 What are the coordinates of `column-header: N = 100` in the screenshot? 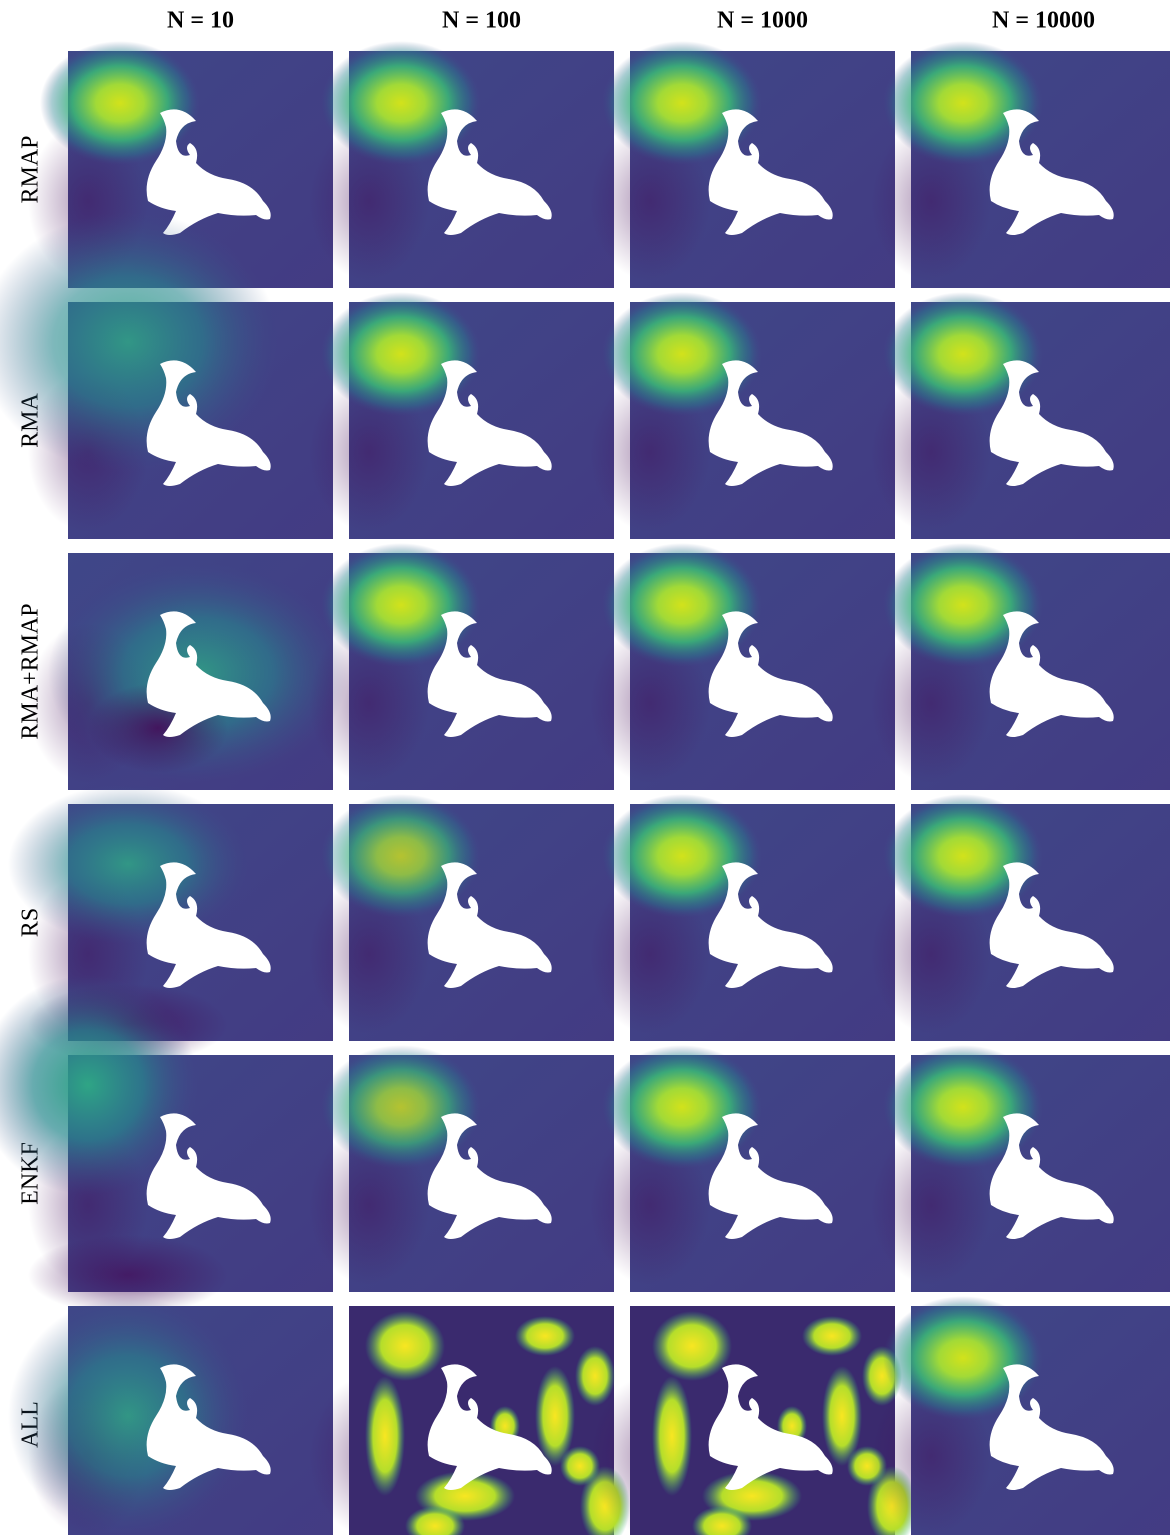 It's located at (481, 21).